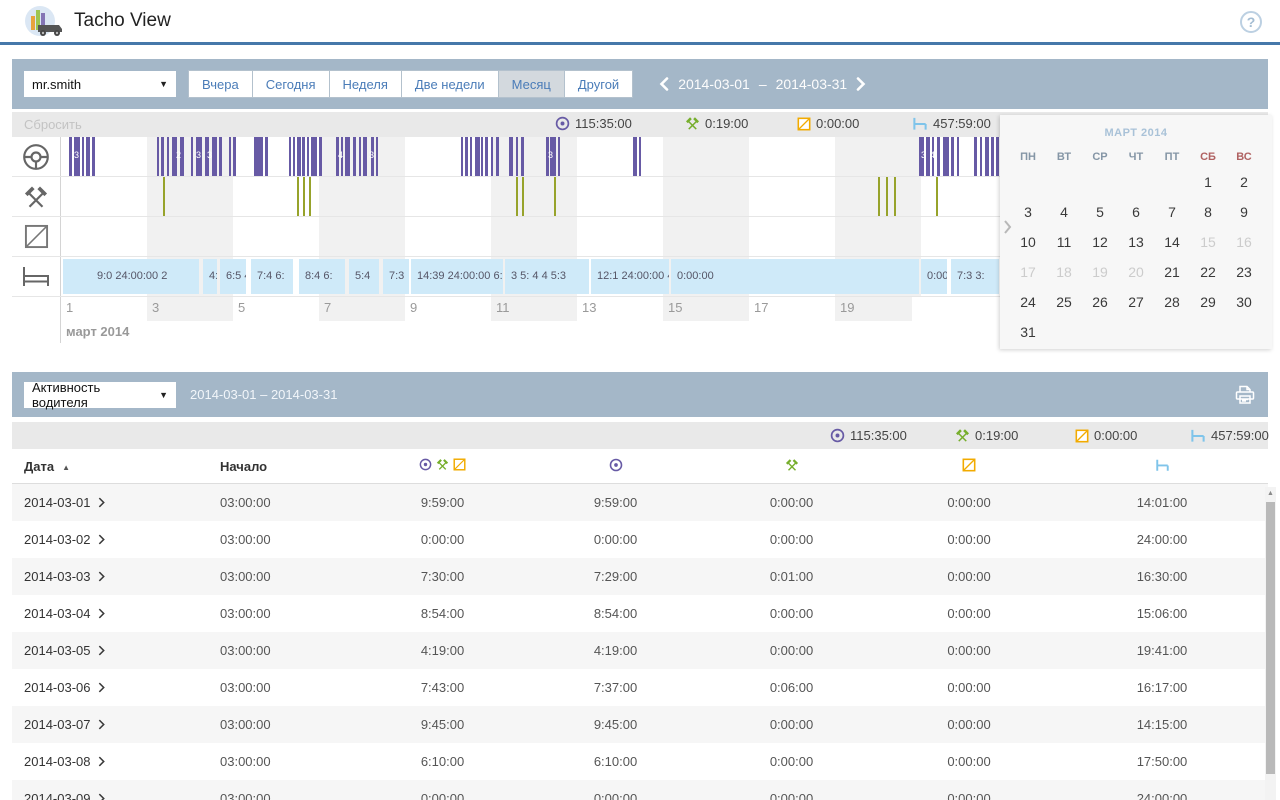 The image size is (1280, 800). Describe the element at coordinates (615, 576) in the screenshot. I see `row-value: 7:29:00` at that location.